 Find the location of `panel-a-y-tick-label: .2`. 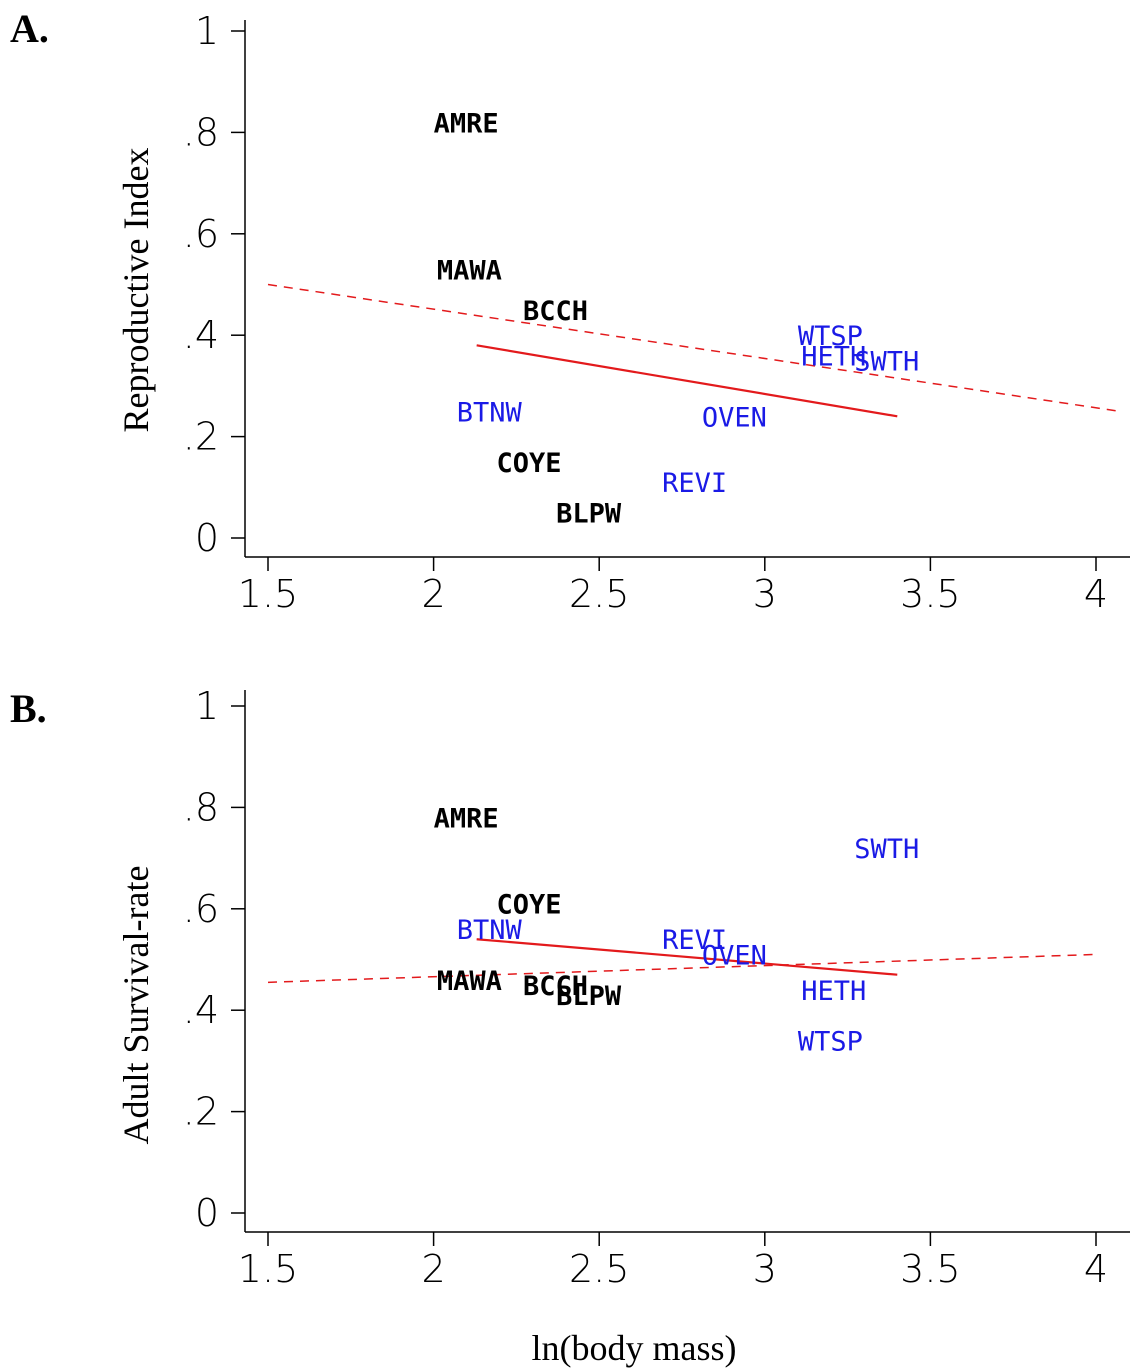

panel-a-y-tick-label: .2 is located at coordinates (201, 437).